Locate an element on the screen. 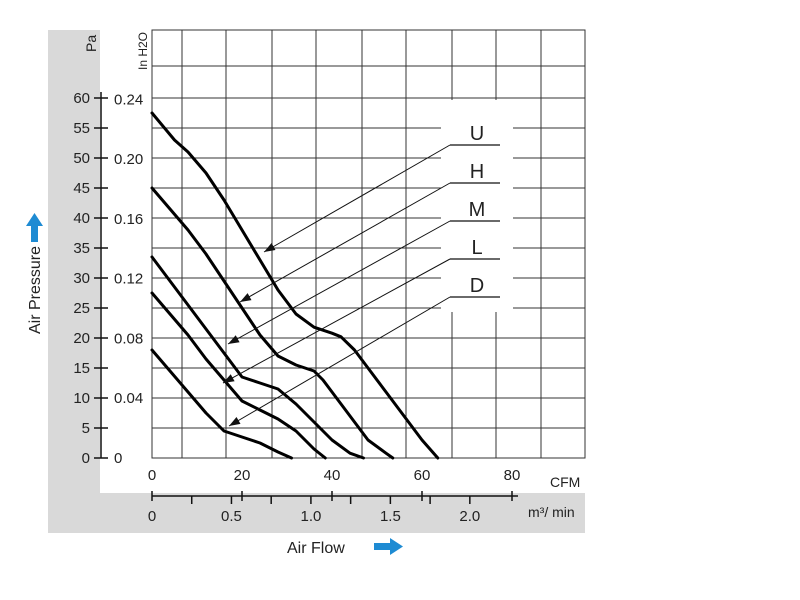  y-tick-label-pa: 50 is located at coordinates (81, 158).